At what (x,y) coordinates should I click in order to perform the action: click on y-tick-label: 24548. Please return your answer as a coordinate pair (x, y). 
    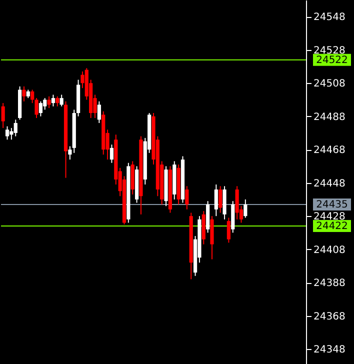
    Looking at the image, I should click on (330, 18).